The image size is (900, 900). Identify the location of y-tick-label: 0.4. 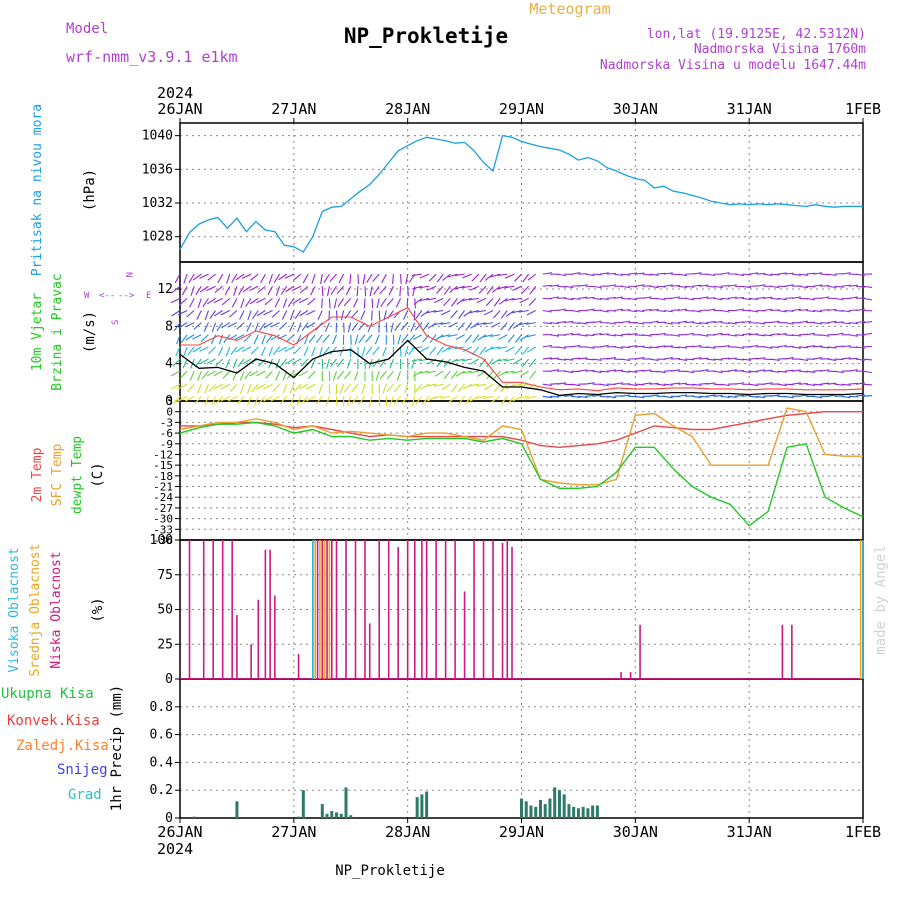
(162, 762).